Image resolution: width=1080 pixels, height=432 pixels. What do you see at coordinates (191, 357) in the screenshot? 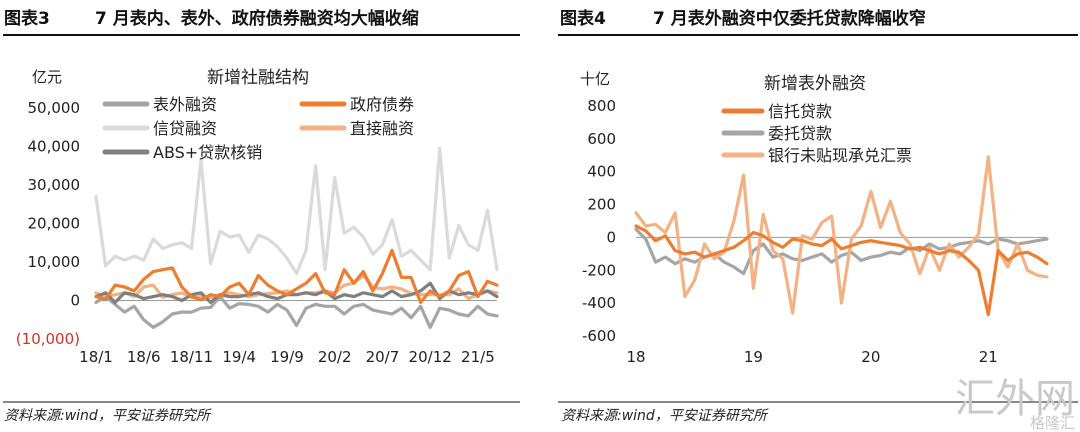
I see `x-tick-label: 18/11` at bounding box center [191, 357].